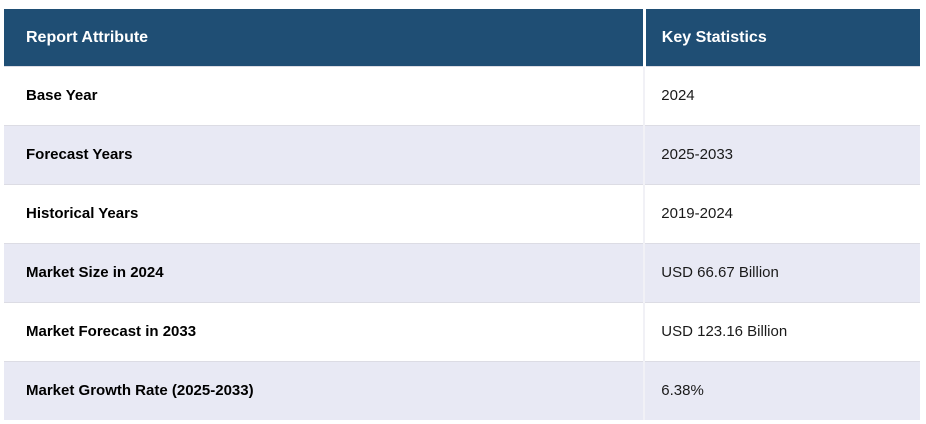  What do you see at coordinates (782, 96) in the screenshot?
I see `value-cell: 2024` at bounding box center [782, 96].